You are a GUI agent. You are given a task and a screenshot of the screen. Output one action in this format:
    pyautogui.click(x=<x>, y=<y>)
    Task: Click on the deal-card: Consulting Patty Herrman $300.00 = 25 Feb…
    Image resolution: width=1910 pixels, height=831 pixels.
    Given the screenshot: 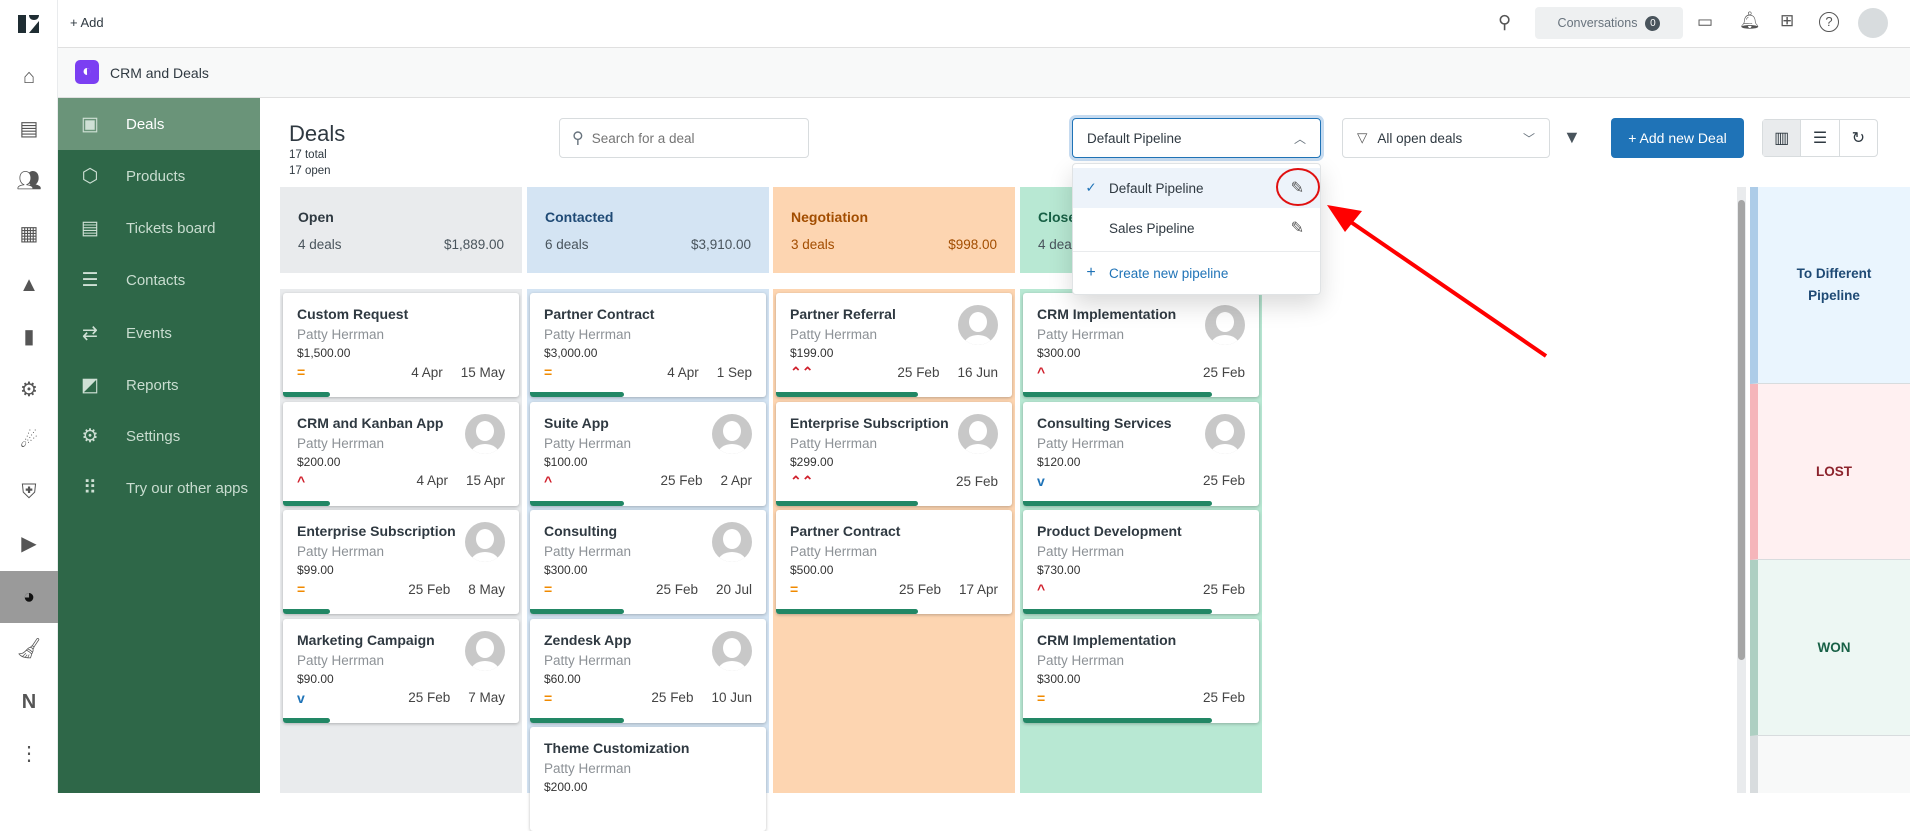 What is the action you would take?
    pyautogui.click(x=648, y=562)
    